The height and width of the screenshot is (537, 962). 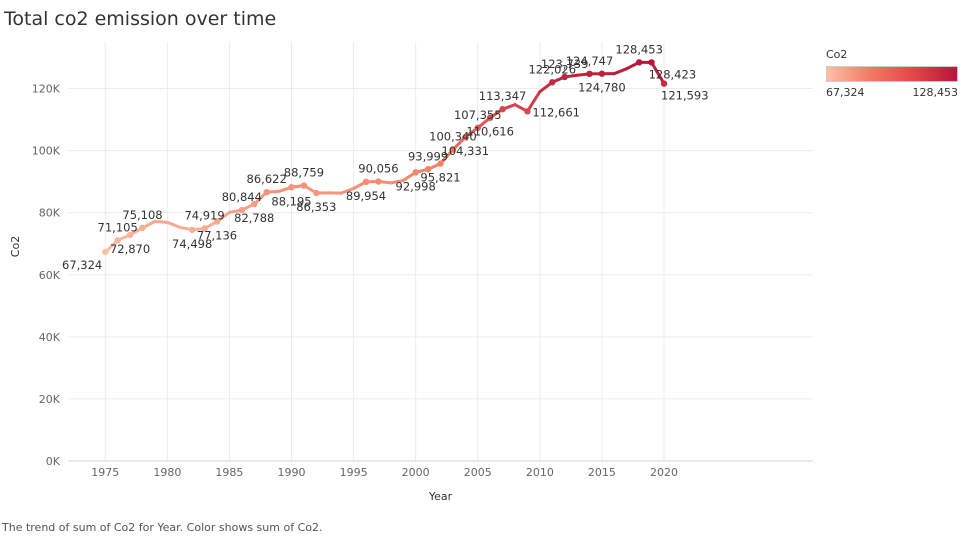 What do you see at coordinates (384, 472) in the screenshot?
I see `x-axis-ticks: 1975 1980 1985 1990 1995 2000 2005 2010 2015 2020` at bounding box center [384, 472].